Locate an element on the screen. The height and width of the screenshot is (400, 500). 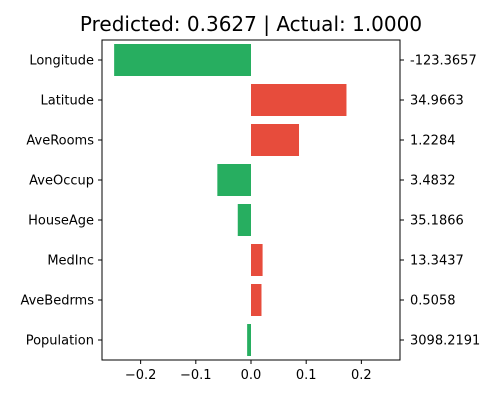
bar-population is located at coordinates (249, 340).